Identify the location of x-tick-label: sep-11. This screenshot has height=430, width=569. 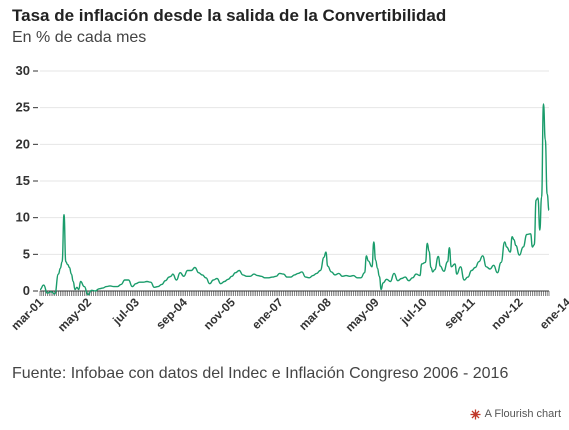
(459, 313).